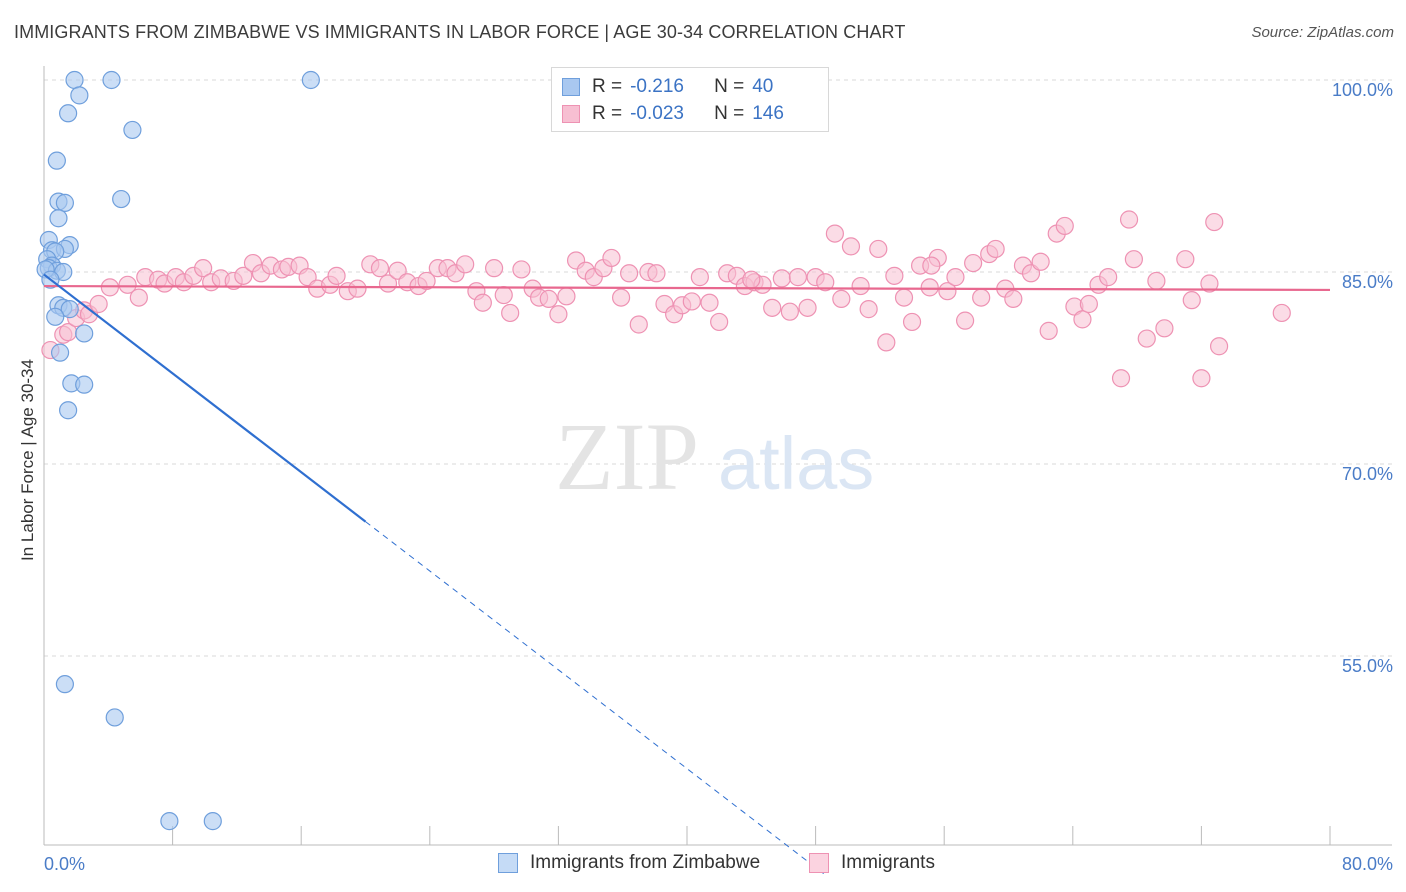  Describe the element at coordinates (888, 862) in the screenshot. I see `series-label-immigrants: Immigrants` at that location.